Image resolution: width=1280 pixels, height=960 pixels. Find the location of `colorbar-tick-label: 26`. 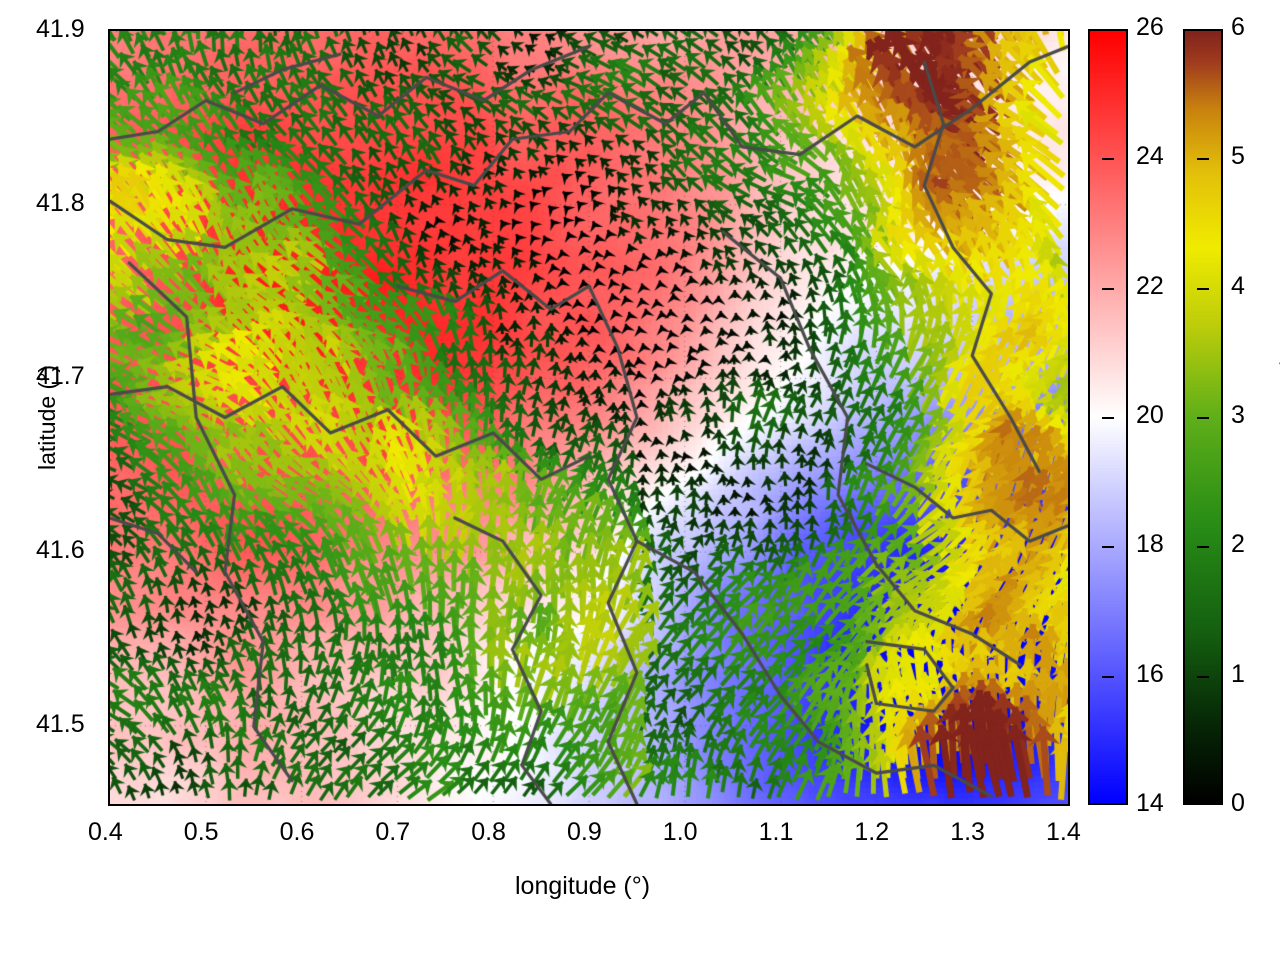

colorbar-tick-label: 26 is located at coordinates (1150, 27).